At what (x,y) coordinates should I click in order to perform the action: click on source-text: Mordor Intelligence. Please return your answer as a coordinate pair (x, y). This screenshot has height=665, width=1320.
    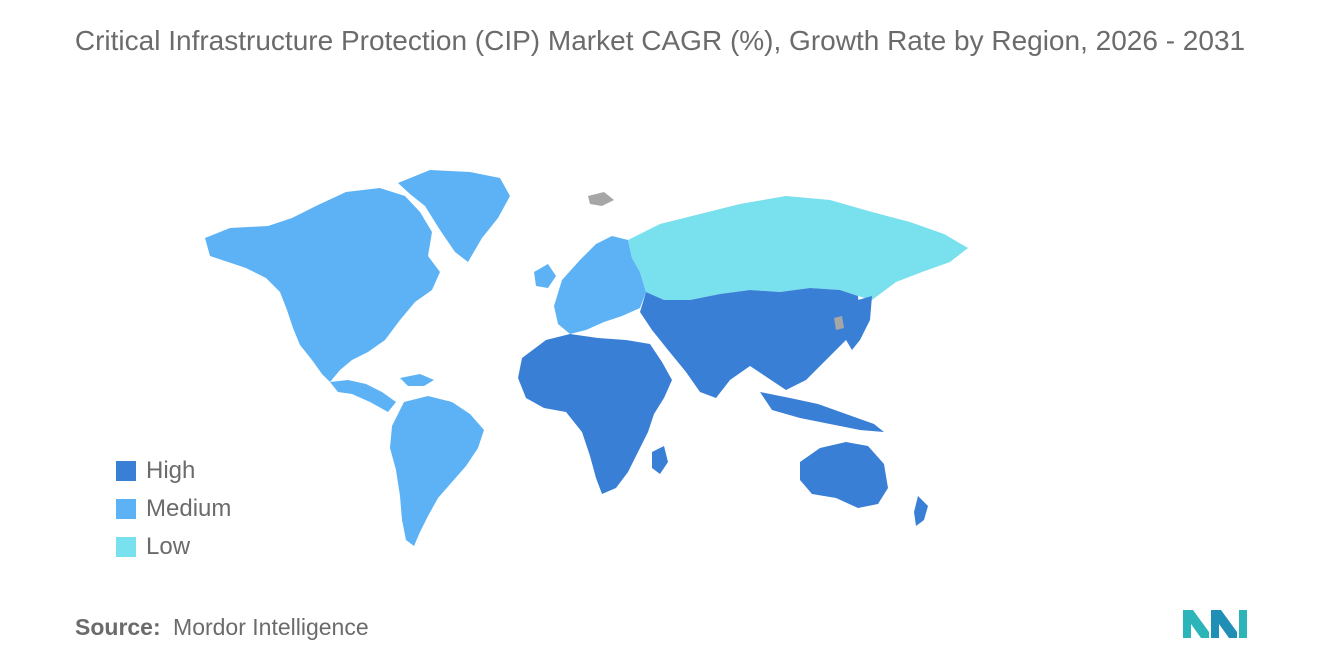
    Looking at the image, I should click on (271, 627).